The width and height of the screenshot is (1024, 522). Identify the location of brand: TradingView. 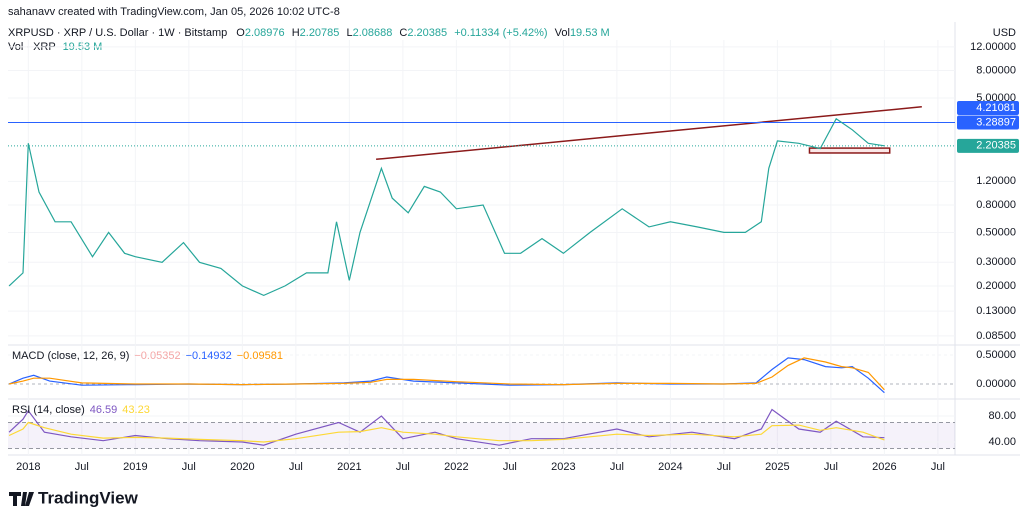
(88, 497).